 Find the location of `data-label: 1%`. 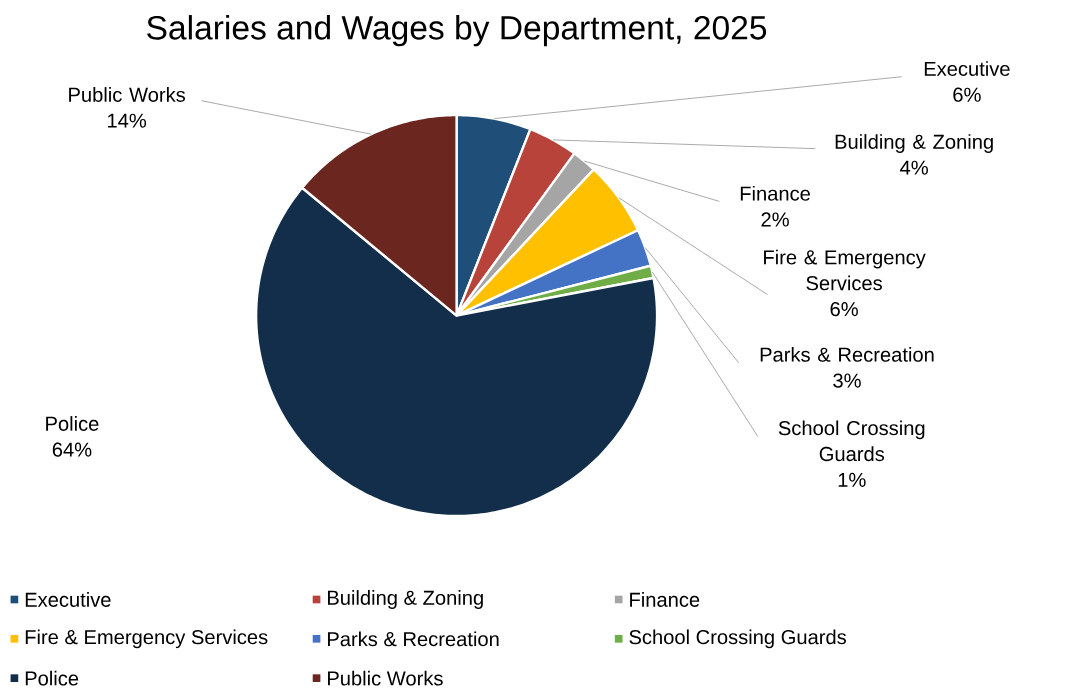

data-label: 1% is located at coordinates (852, 480).